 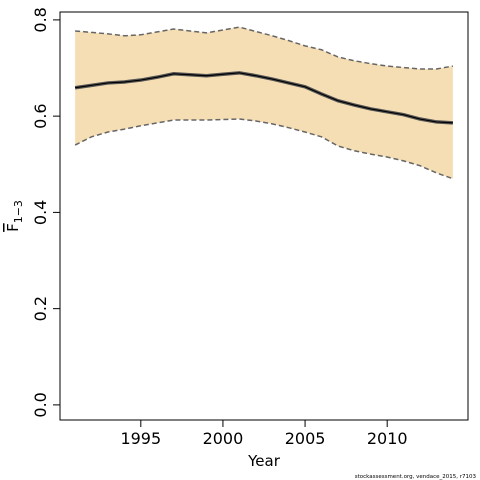 What do you see at coordinates (305, 438) in the screenshot?
I see `x-tick-label: 2005` at bounding box center [305, 438].